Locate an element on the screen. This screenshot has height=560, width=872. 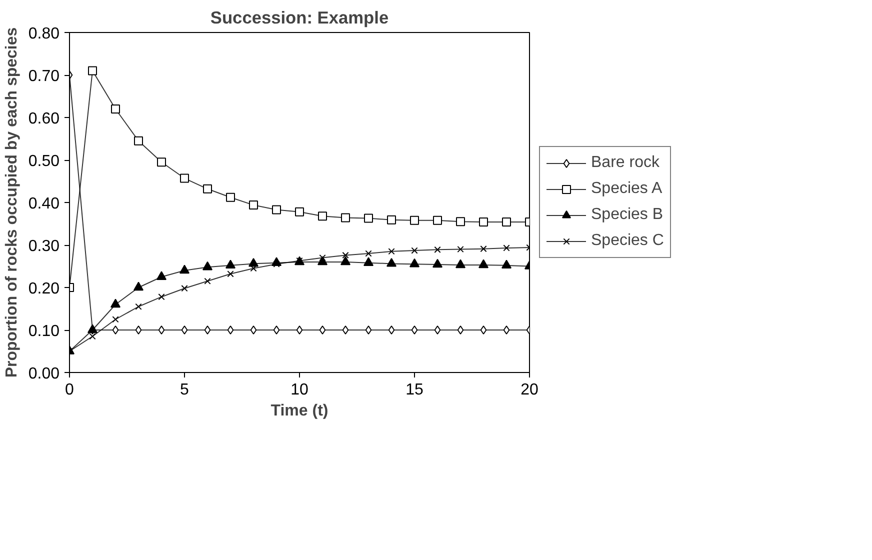
chart-title: Succession: Example is located at coordinates (299, 18).